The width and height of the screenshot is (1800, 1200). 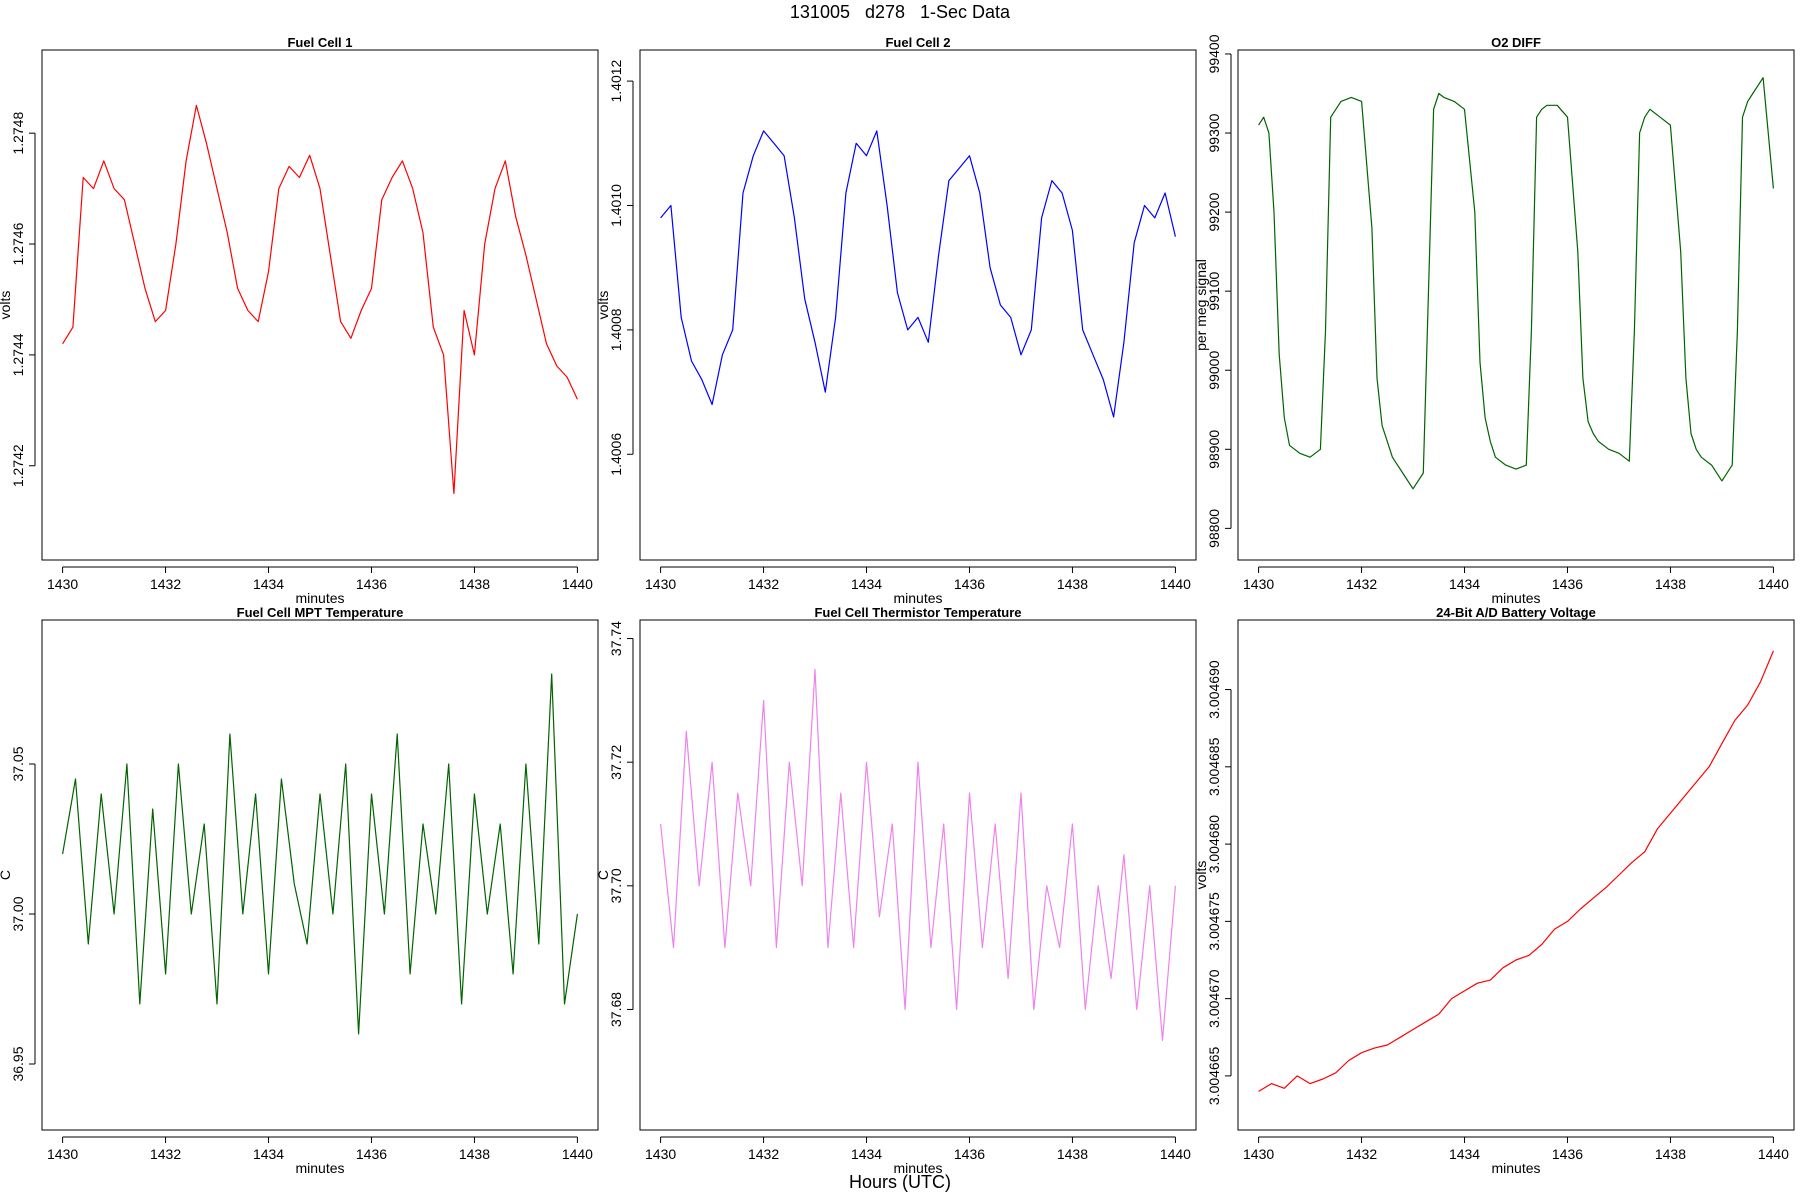 I want to click on y-tick-label: 3.004685, so click(x=1214, y=766).